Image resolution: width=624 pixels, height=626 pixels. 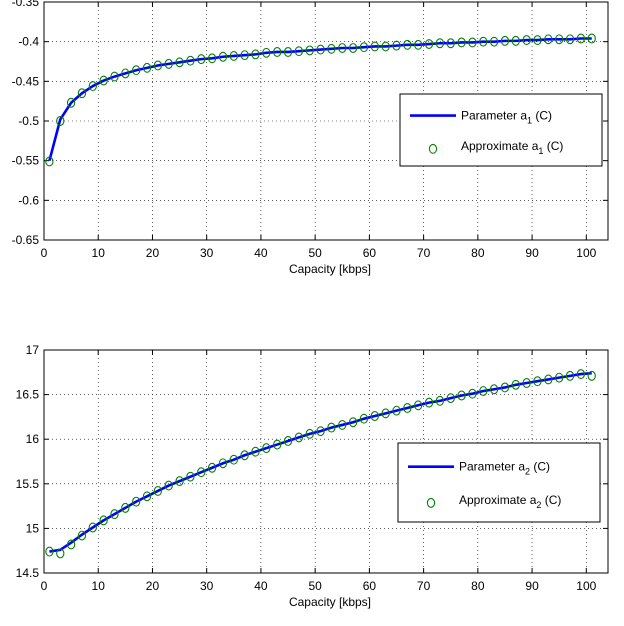 What do you see at coordinates (28, 121) in the screenshot?
I see `panel-1-ytick-label-3: -0.5` at bounding box center [28, 121].